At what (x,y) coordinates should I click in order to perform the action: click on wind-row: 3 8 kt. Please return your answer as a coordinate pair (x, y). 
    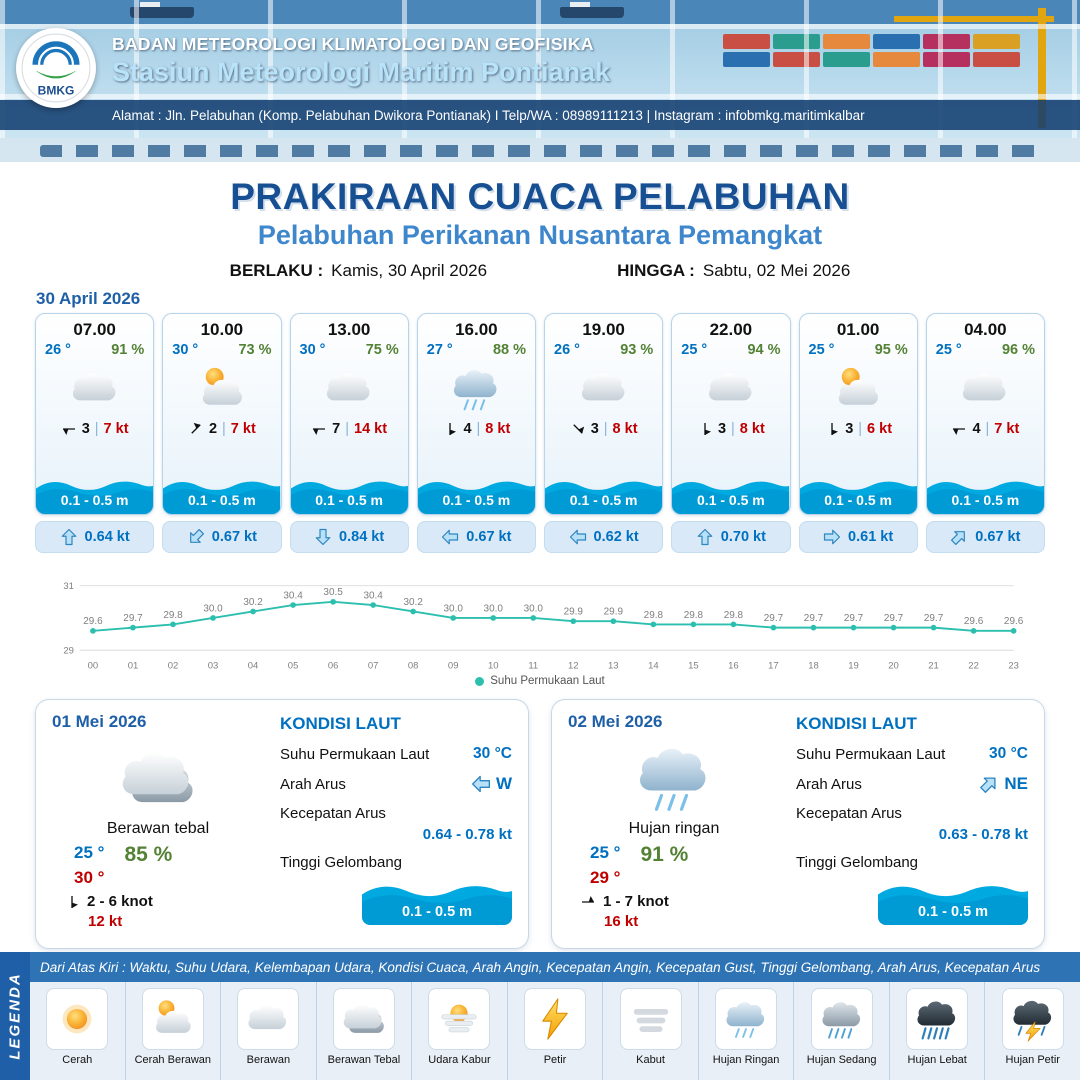
    Looking at the image, I should click on (730, 429).